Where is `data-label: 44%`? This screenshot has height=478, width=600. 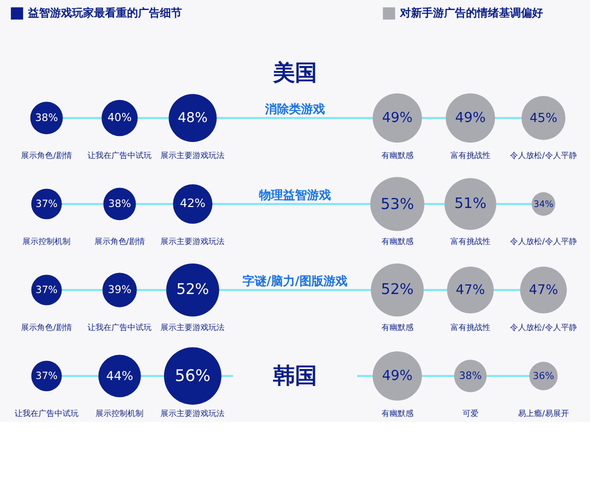
data-label: 44% is located at coordinates (120, 376).